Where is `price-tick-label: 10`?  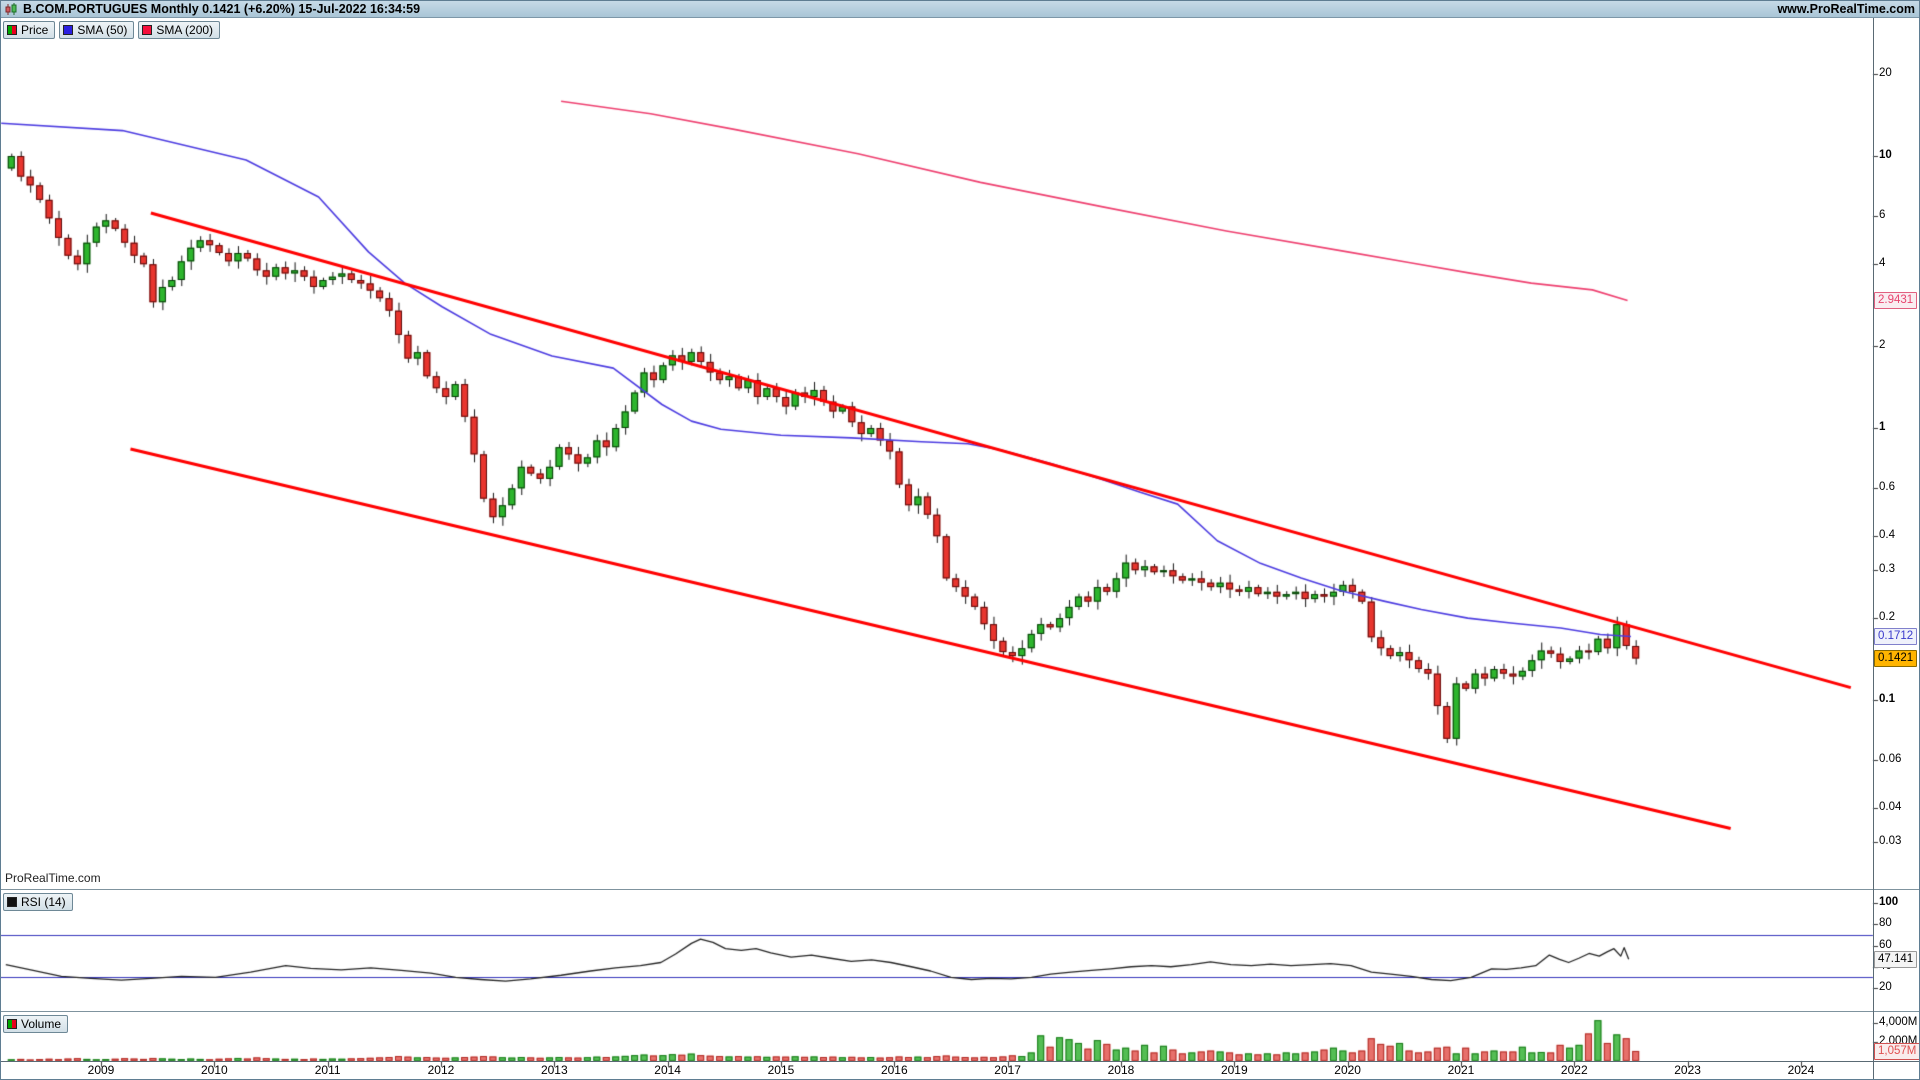 price-tick-label: 10 is located at coordinates (1885, 155).